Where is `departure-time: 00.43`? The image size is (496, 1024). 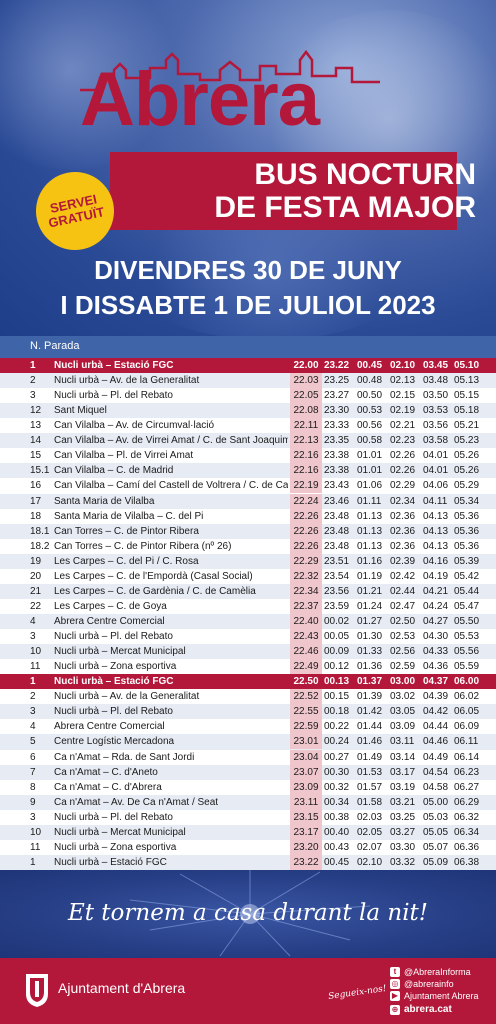
departure-time: 00.43 is located at coordinates (337, 847).